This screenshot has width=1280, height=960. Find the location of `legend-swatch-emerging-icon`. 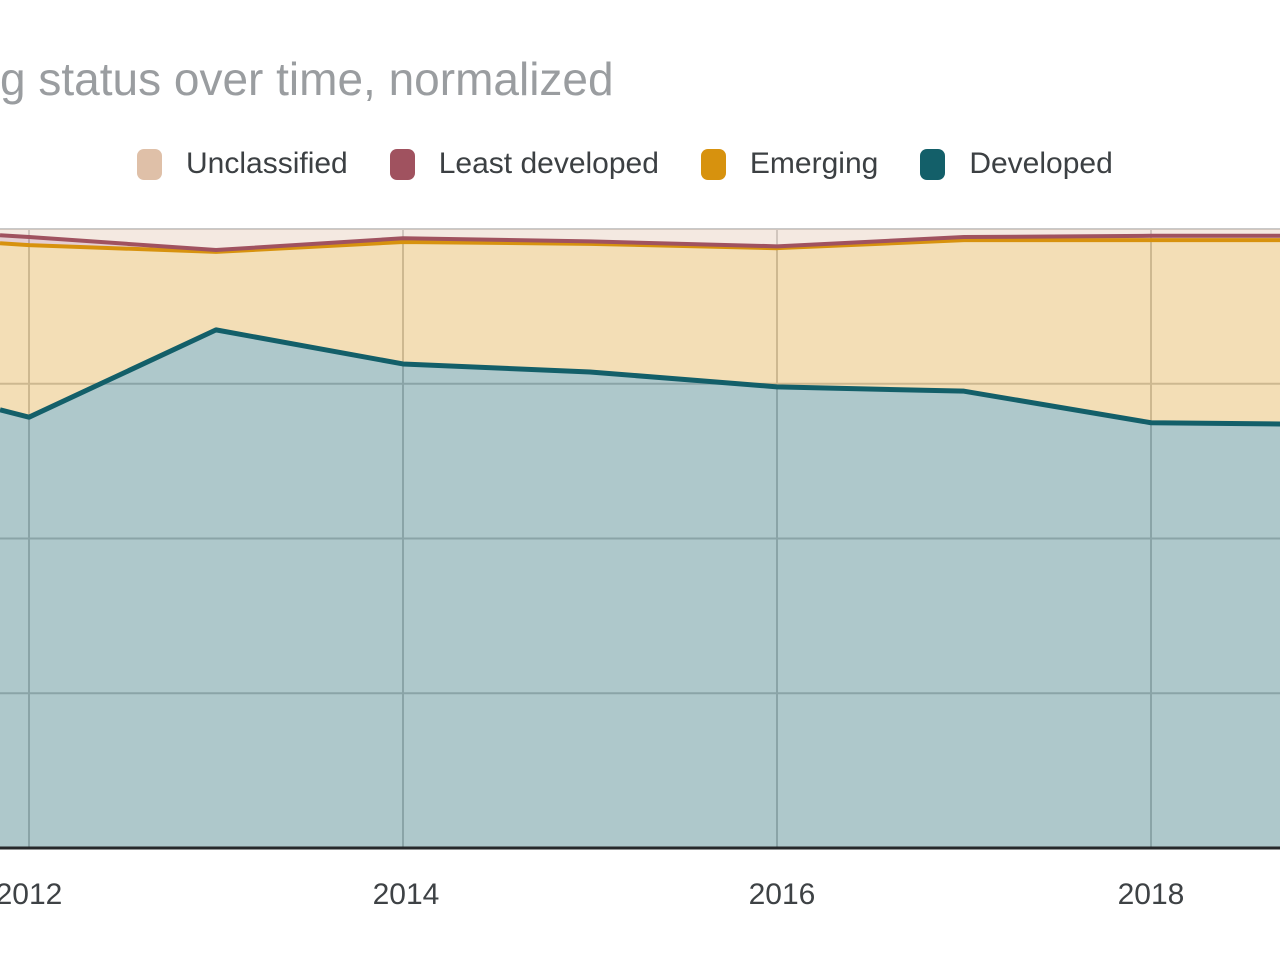

legend-swatch-emerging-icon is located at coordinates (713, 164).